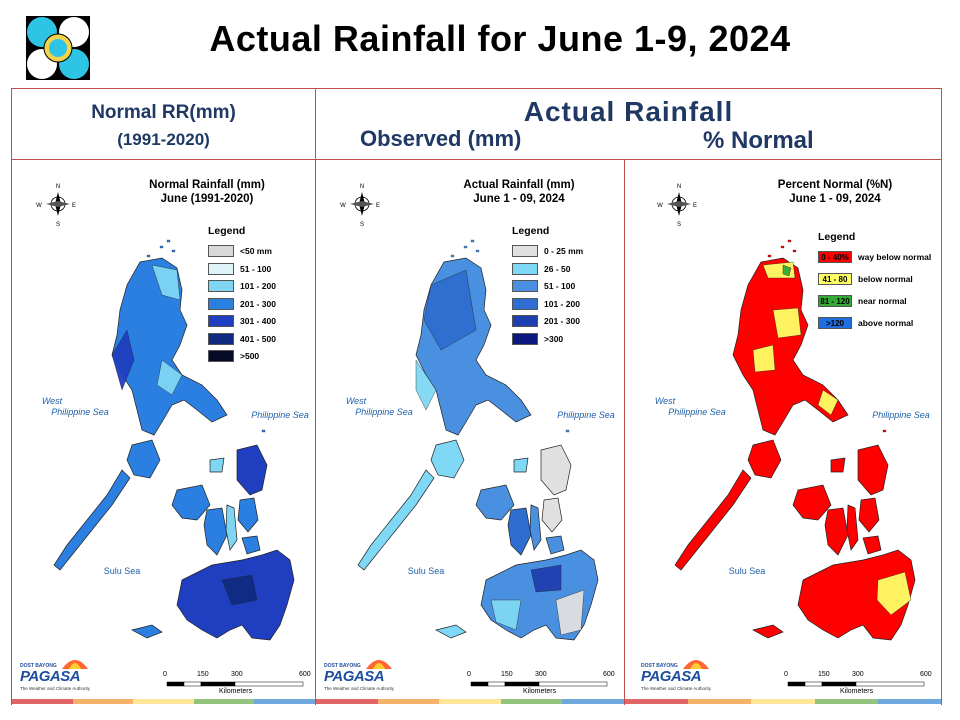  What do you see at coordinates (258, 321) in the screenshot?
I see `legend-label: 301 - 400` at bounding box center [258, 321].